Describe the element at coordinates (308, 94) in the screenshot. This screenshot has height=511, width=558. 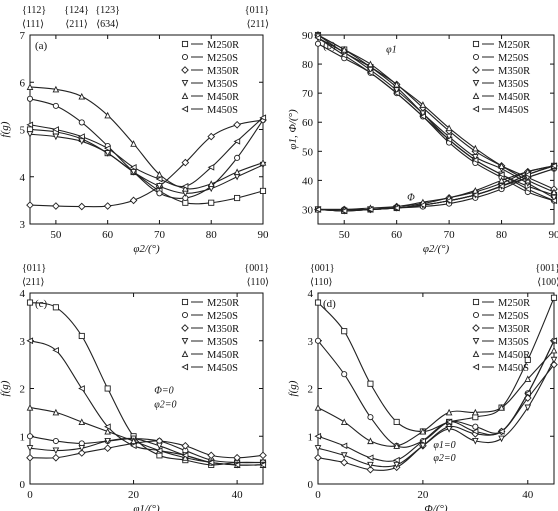
I see `y-tick-label: 70` at that location.